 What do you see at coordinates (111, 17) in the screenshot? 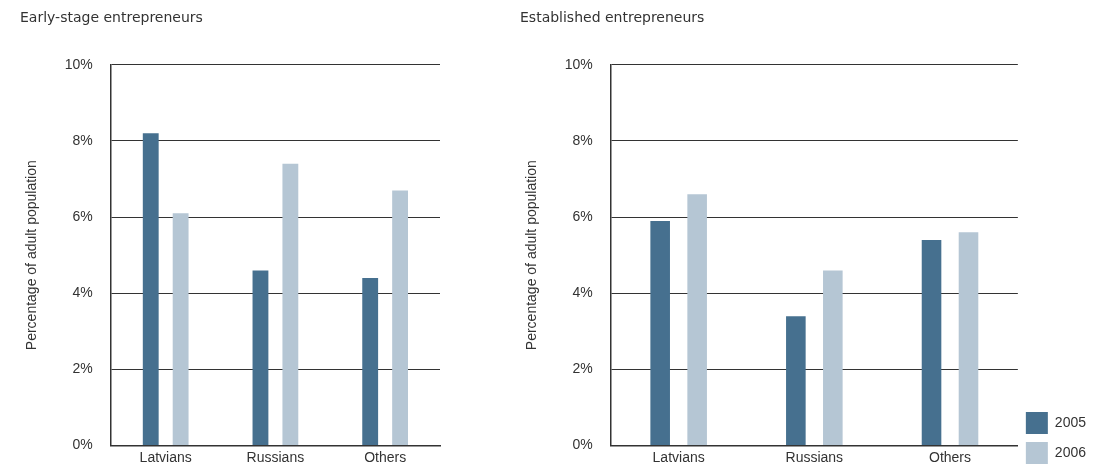
I see `chart-title: Early-stage entrepreneurs` at bounding box center [111, 17].